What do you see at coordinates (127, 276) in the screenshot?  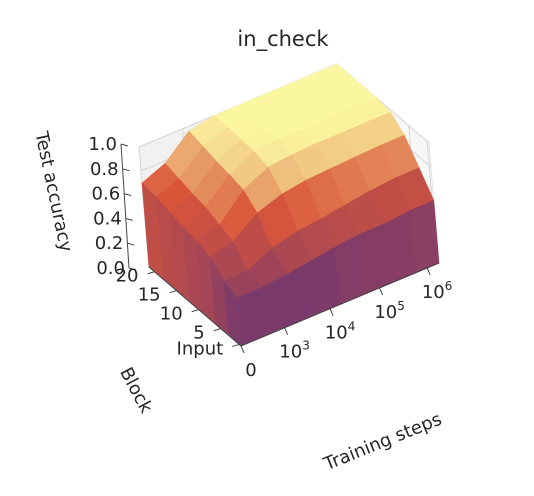 I see `y-tick-label: 20` at bounding box center [127, 276].